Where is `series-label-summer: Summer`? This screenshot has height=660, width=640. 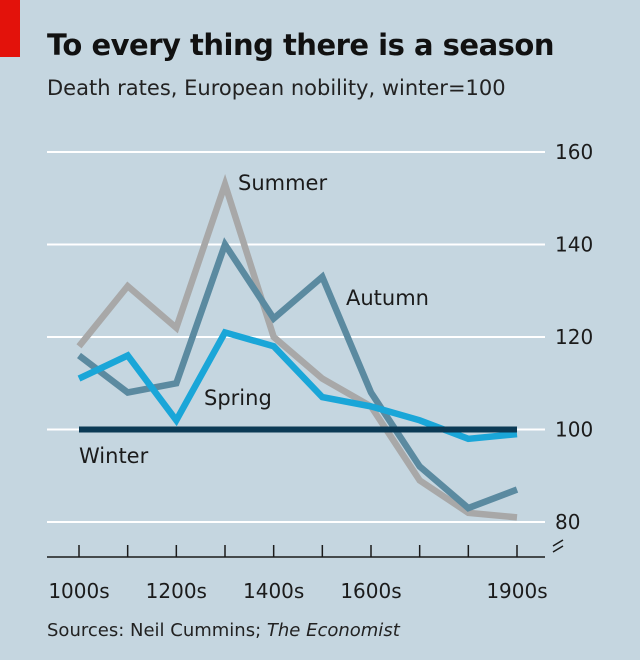 series-label-summer: Summer is located at coordinates (282, 183).